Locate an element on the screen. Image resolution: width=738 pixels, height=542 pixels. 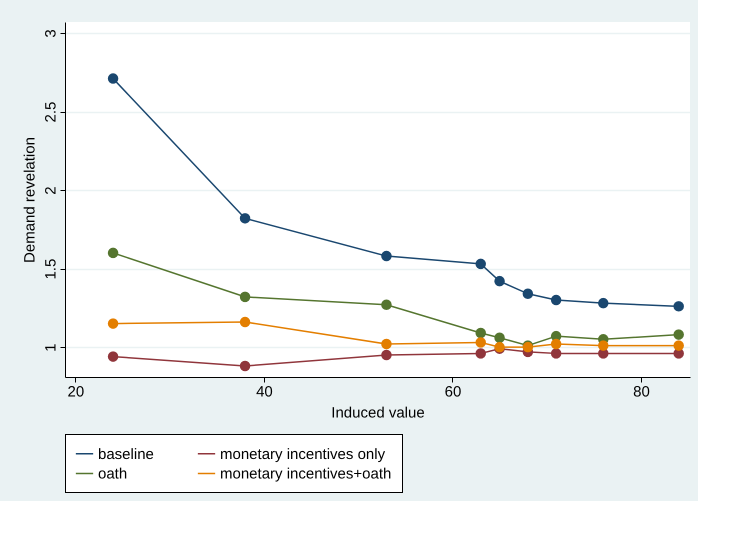
legend-label: monetary incentives+oath is located at coordinates (306, 474).